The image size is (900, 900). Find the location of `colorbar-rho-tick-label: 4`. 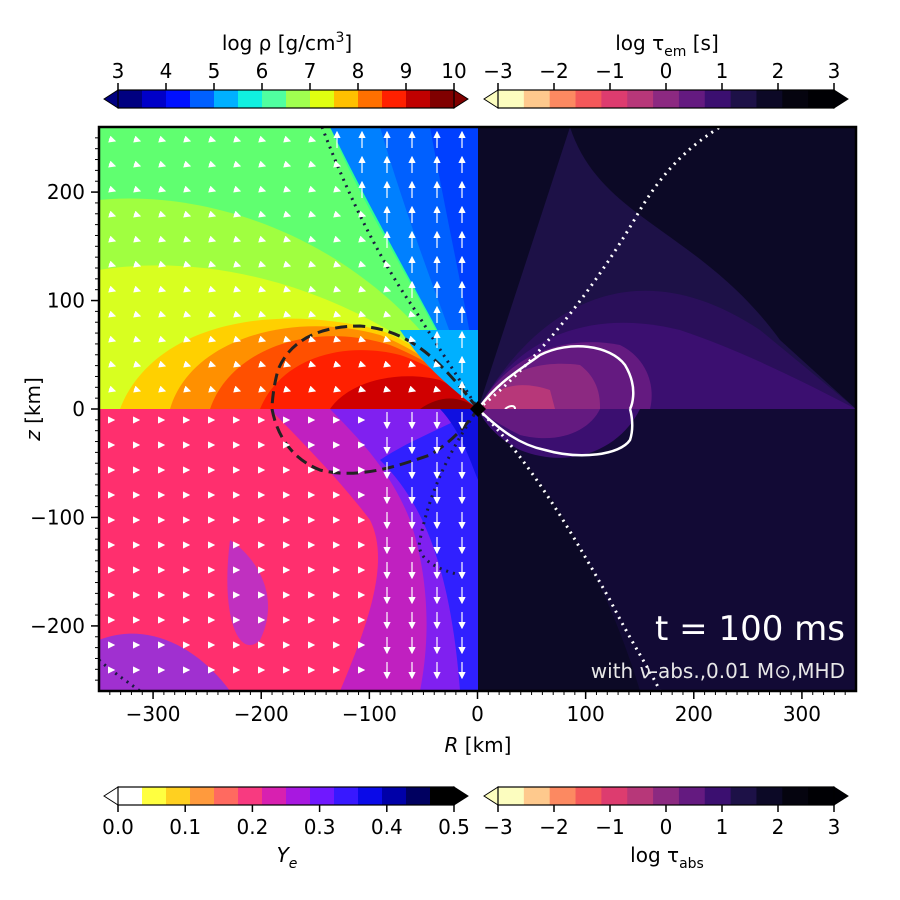

colorbar-rho-tick-label: 4 is located at coordinates (166, 71).